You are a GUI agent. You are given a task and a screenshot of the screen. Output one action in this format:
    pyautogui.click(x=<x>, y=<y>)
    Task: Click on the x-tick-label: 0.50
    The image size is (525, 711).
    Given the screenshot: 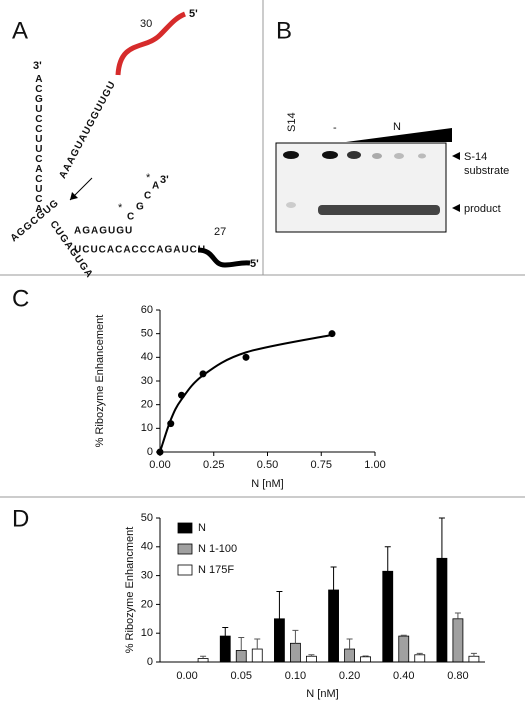 What is the action you would take?
    pyautogui.click(x=267, y=465)
    